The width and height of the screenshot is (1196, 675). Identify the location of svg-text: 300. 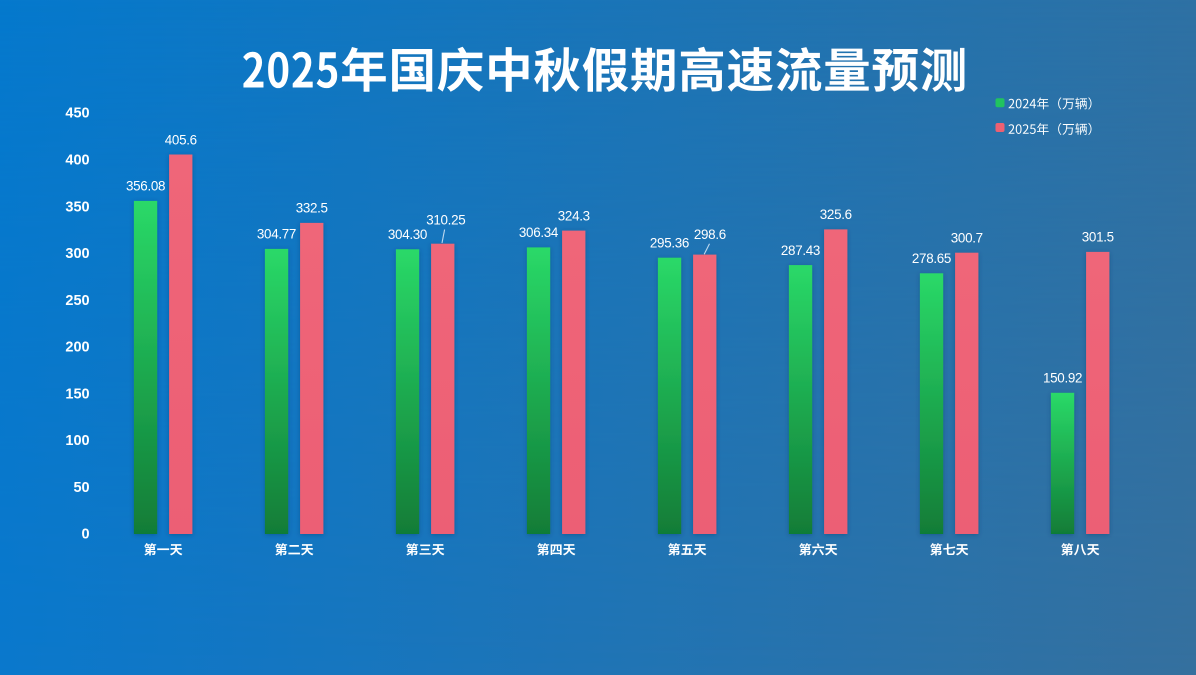
(77, 254).